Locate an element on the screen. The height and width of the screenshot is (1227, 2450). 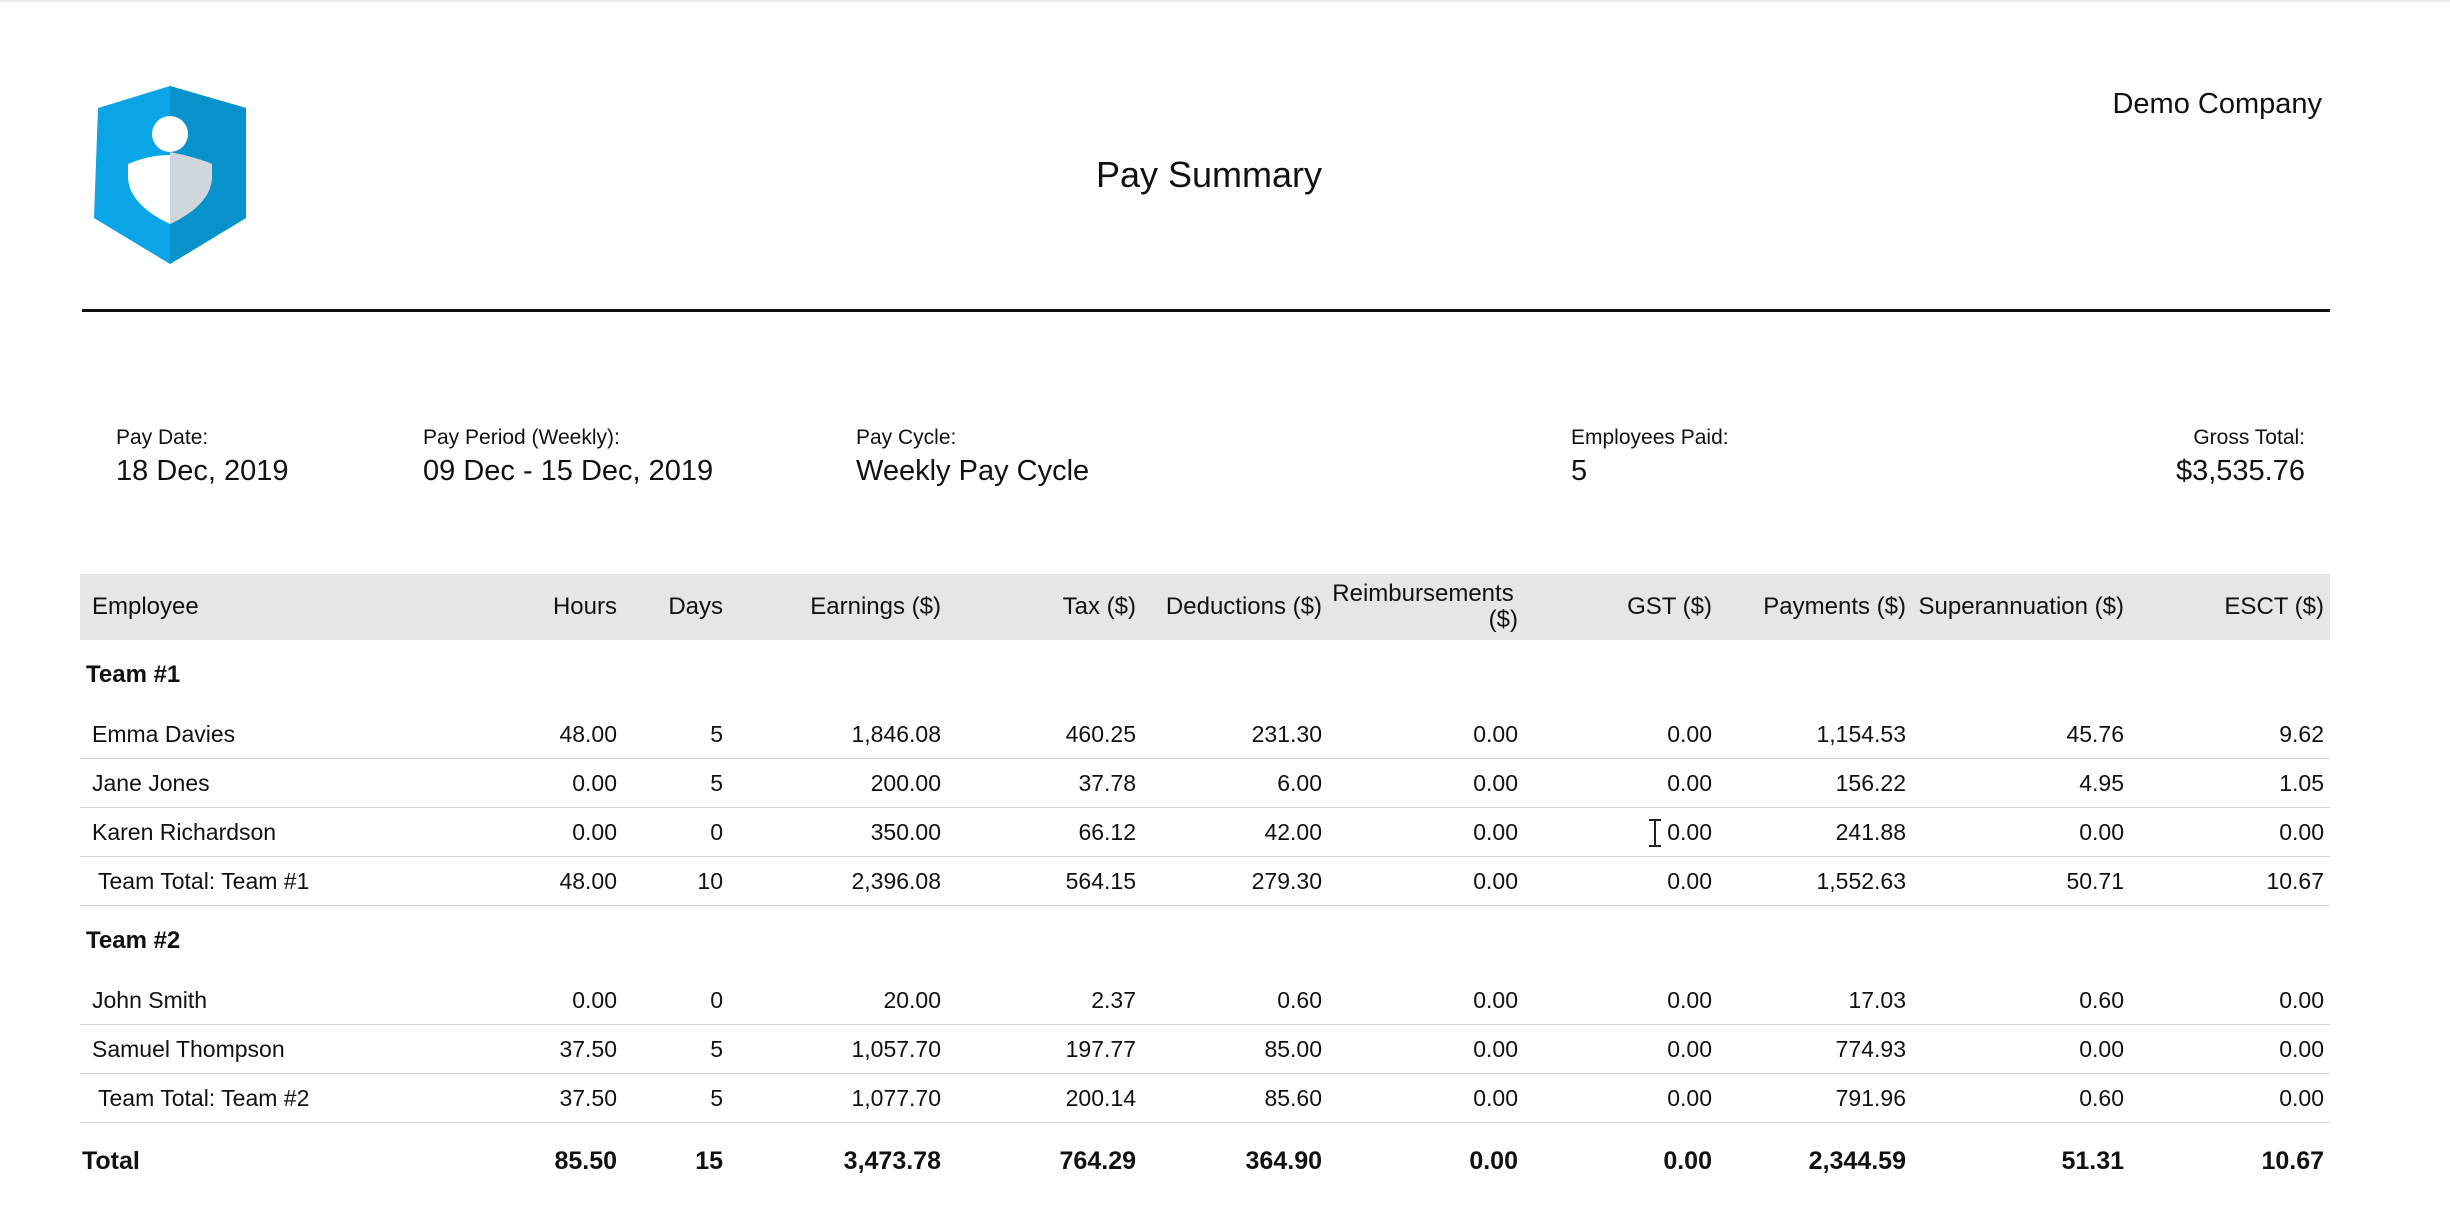
cell-superannuation: 0.60 is located at coordinates (2021, 1098).